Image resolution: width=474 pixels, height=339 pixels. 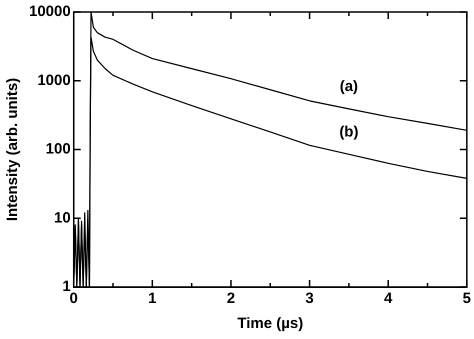 I want to click on x-tick-label: 4, so click(x=389, y=299).